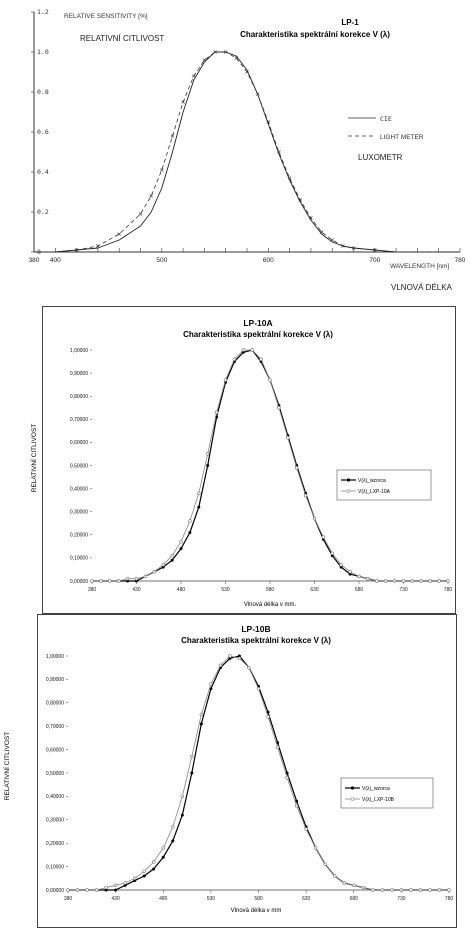  What do you see at coordinates (448, 590) in the screenshot?
I see `x-tick-label: 780` at bounding box center [448, 590].